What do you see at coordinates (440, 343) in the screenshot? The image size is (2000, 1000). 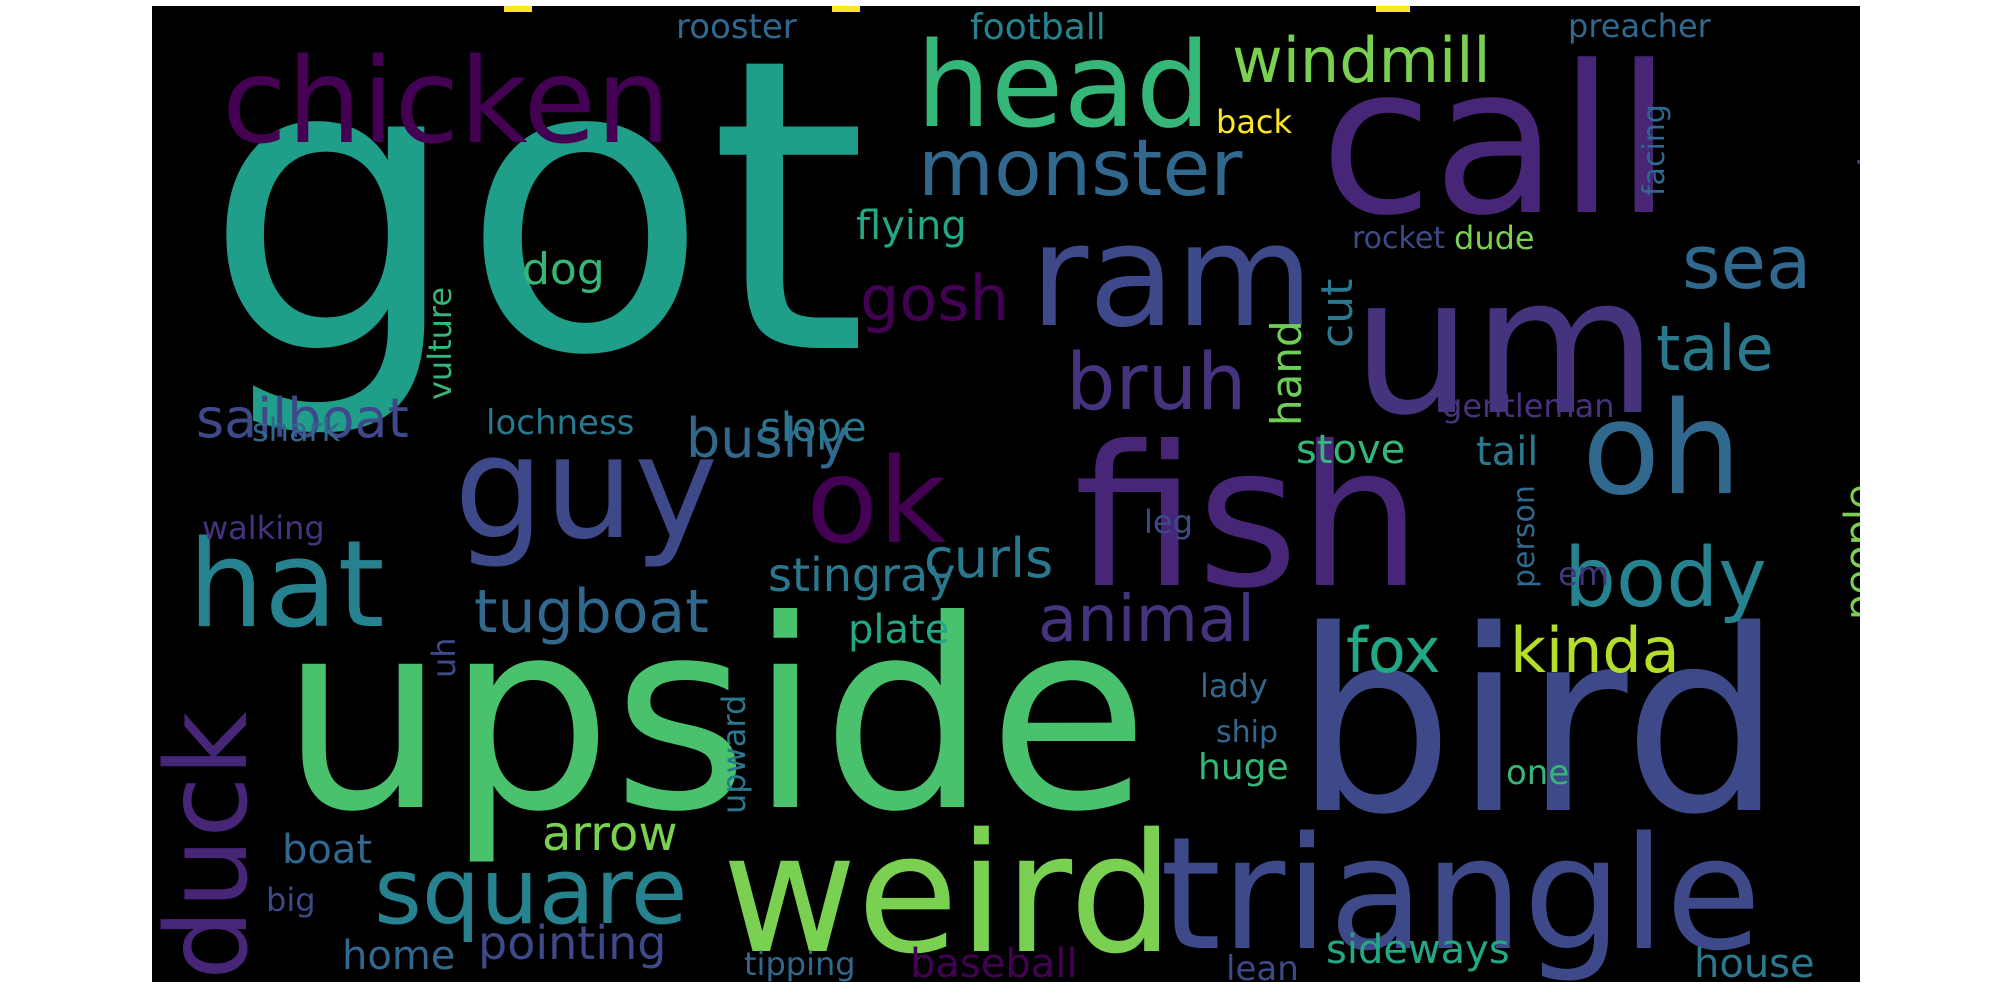 I see `word: vulture` at bounding box center [440, 343].